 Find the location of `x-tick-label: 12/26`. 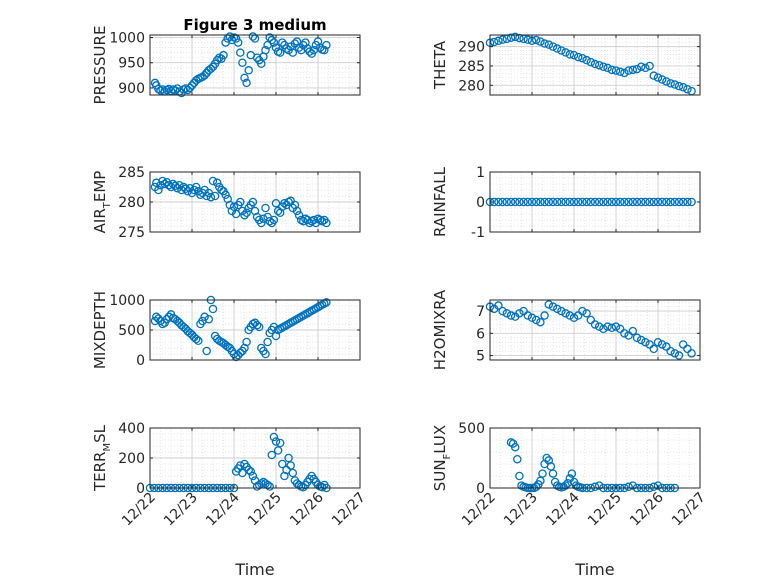

x-tick-label: 12/26 is located at coordinates (307, 509).